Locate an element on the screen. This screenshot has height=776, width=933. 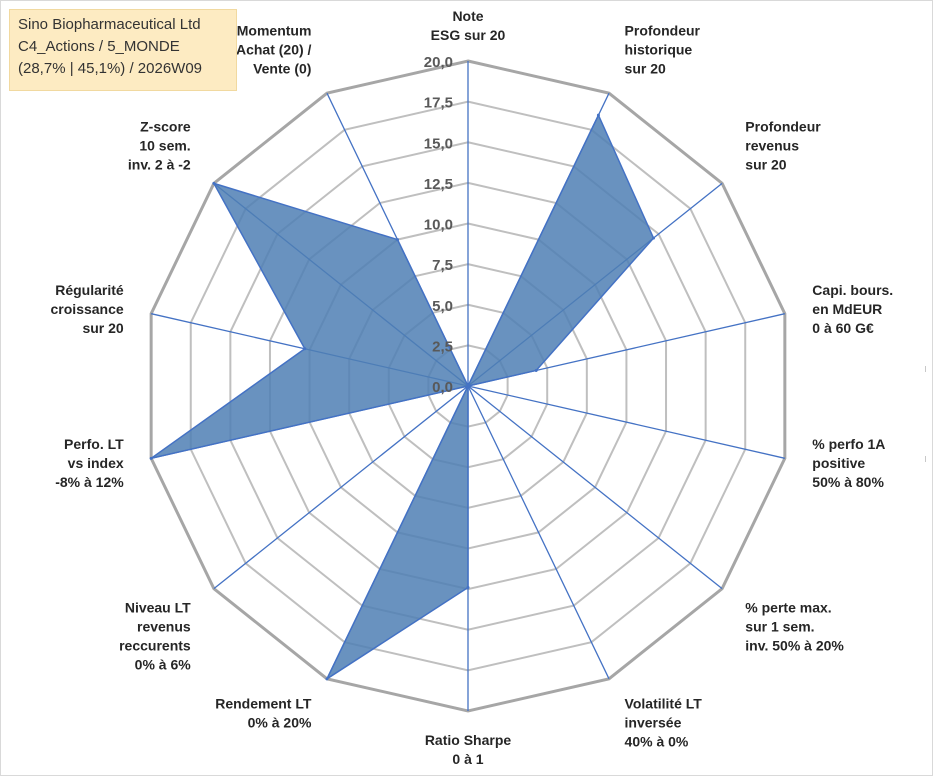
axis-label-line: 0 à 1 is located at coordinates (467, 759).